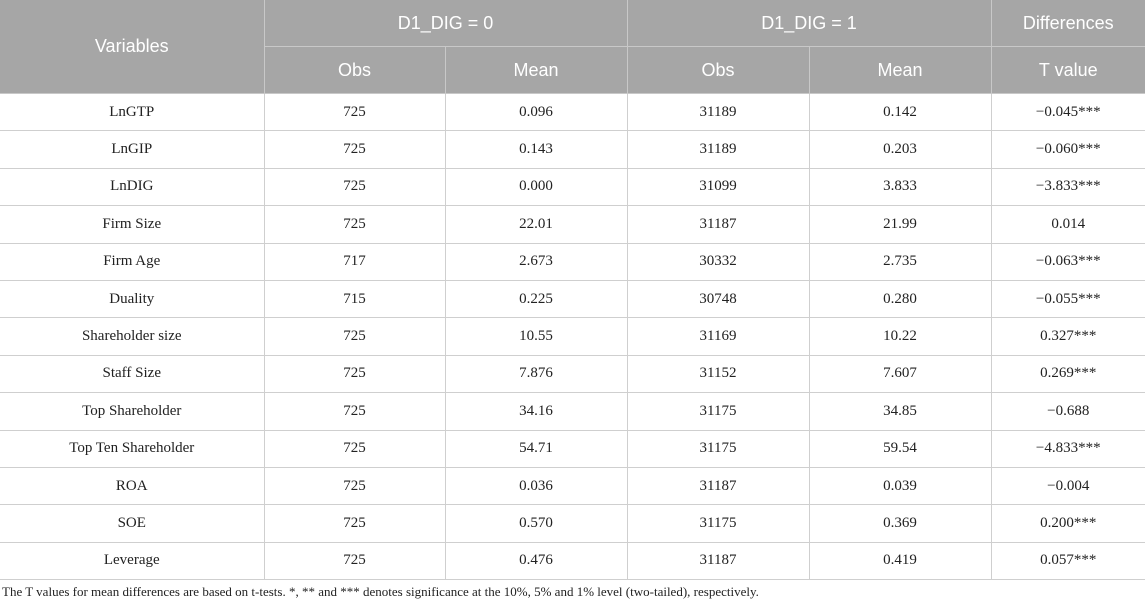 This screenshot has width=1145, height=604. I want to click on value-cell: 0.225, so click(536, 299).